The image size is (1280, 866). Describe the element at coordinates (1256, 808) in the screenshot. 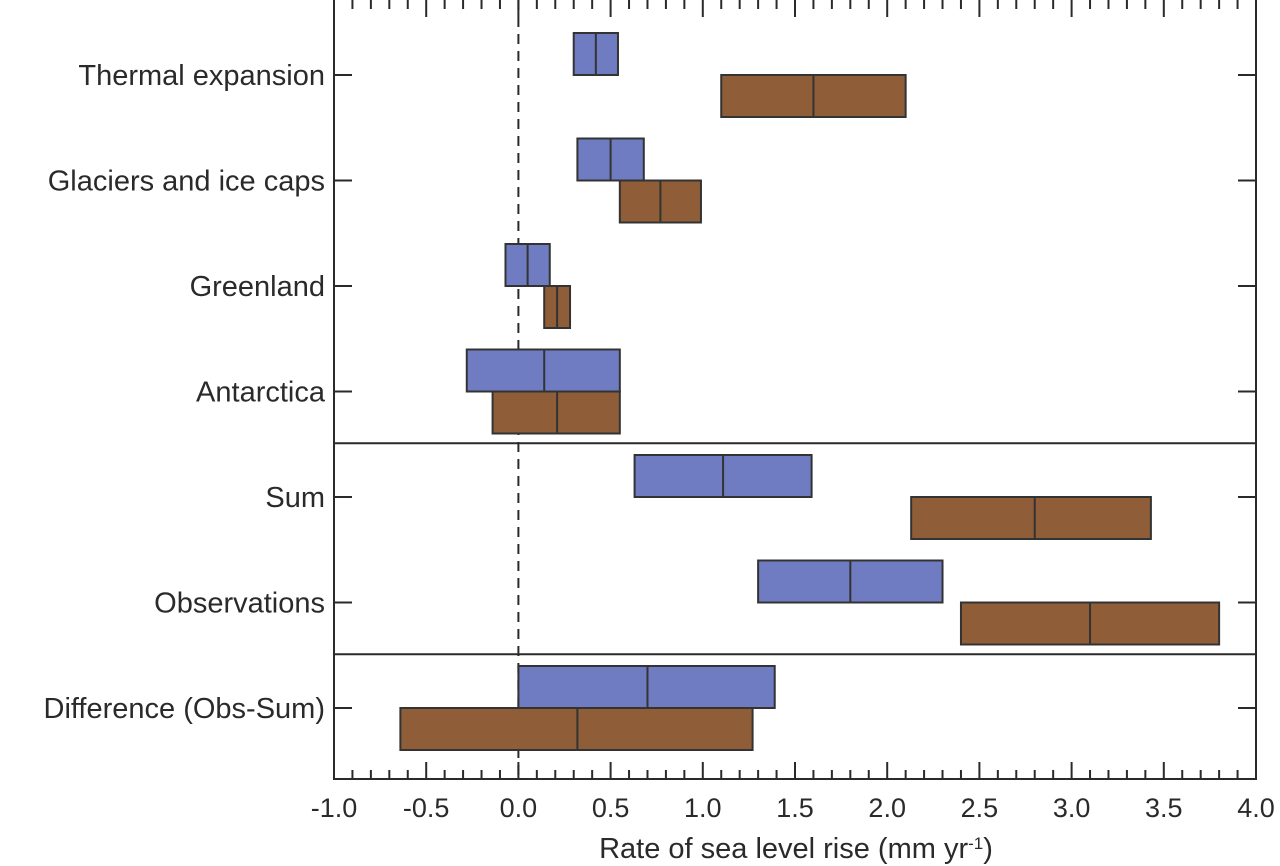

I see `x-tick-label-10: 4.0` at that location.